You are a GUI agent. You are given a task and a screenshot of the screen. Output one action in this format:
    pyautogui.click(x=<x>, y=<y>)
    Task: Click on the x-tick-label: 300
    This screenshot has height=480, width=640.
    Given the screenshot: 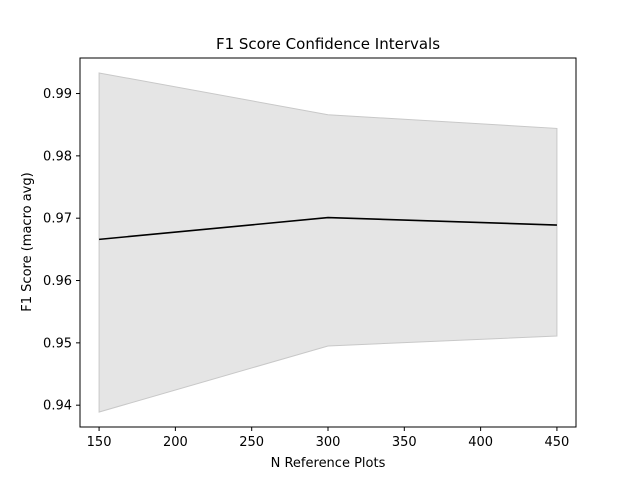 What is the action you would take?
    pyautogui.click(x=328, y=442)
    